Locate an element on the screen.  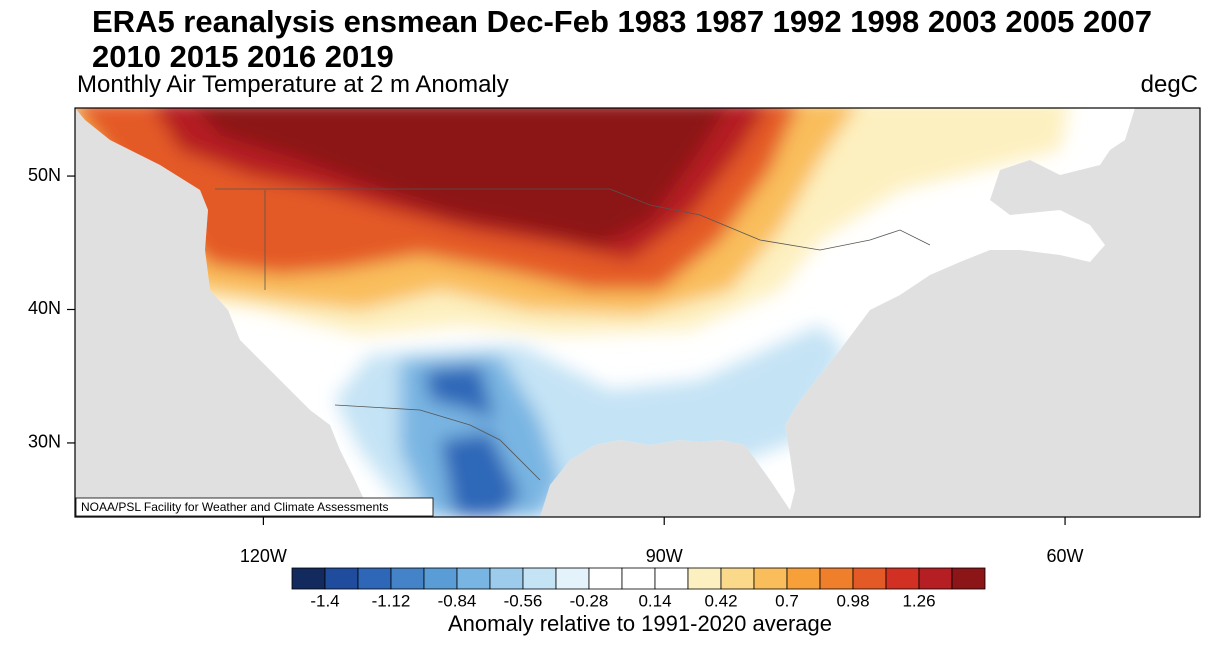
colorbar-tick-label: 1.26 is located at coordinates (918, 600).